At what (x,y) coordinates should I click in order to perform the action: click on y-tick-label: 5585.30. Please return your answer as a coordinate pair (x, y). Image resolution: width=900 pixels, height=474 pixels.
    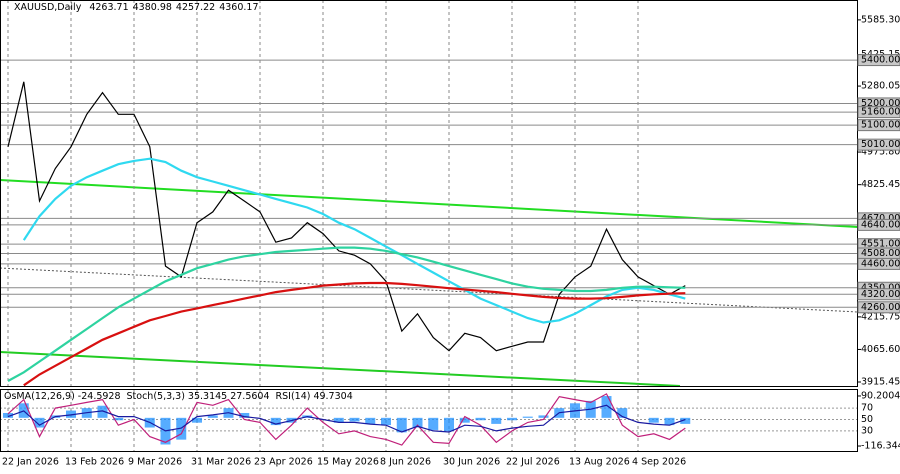
    Looking at the image, I should click on (880, 19).